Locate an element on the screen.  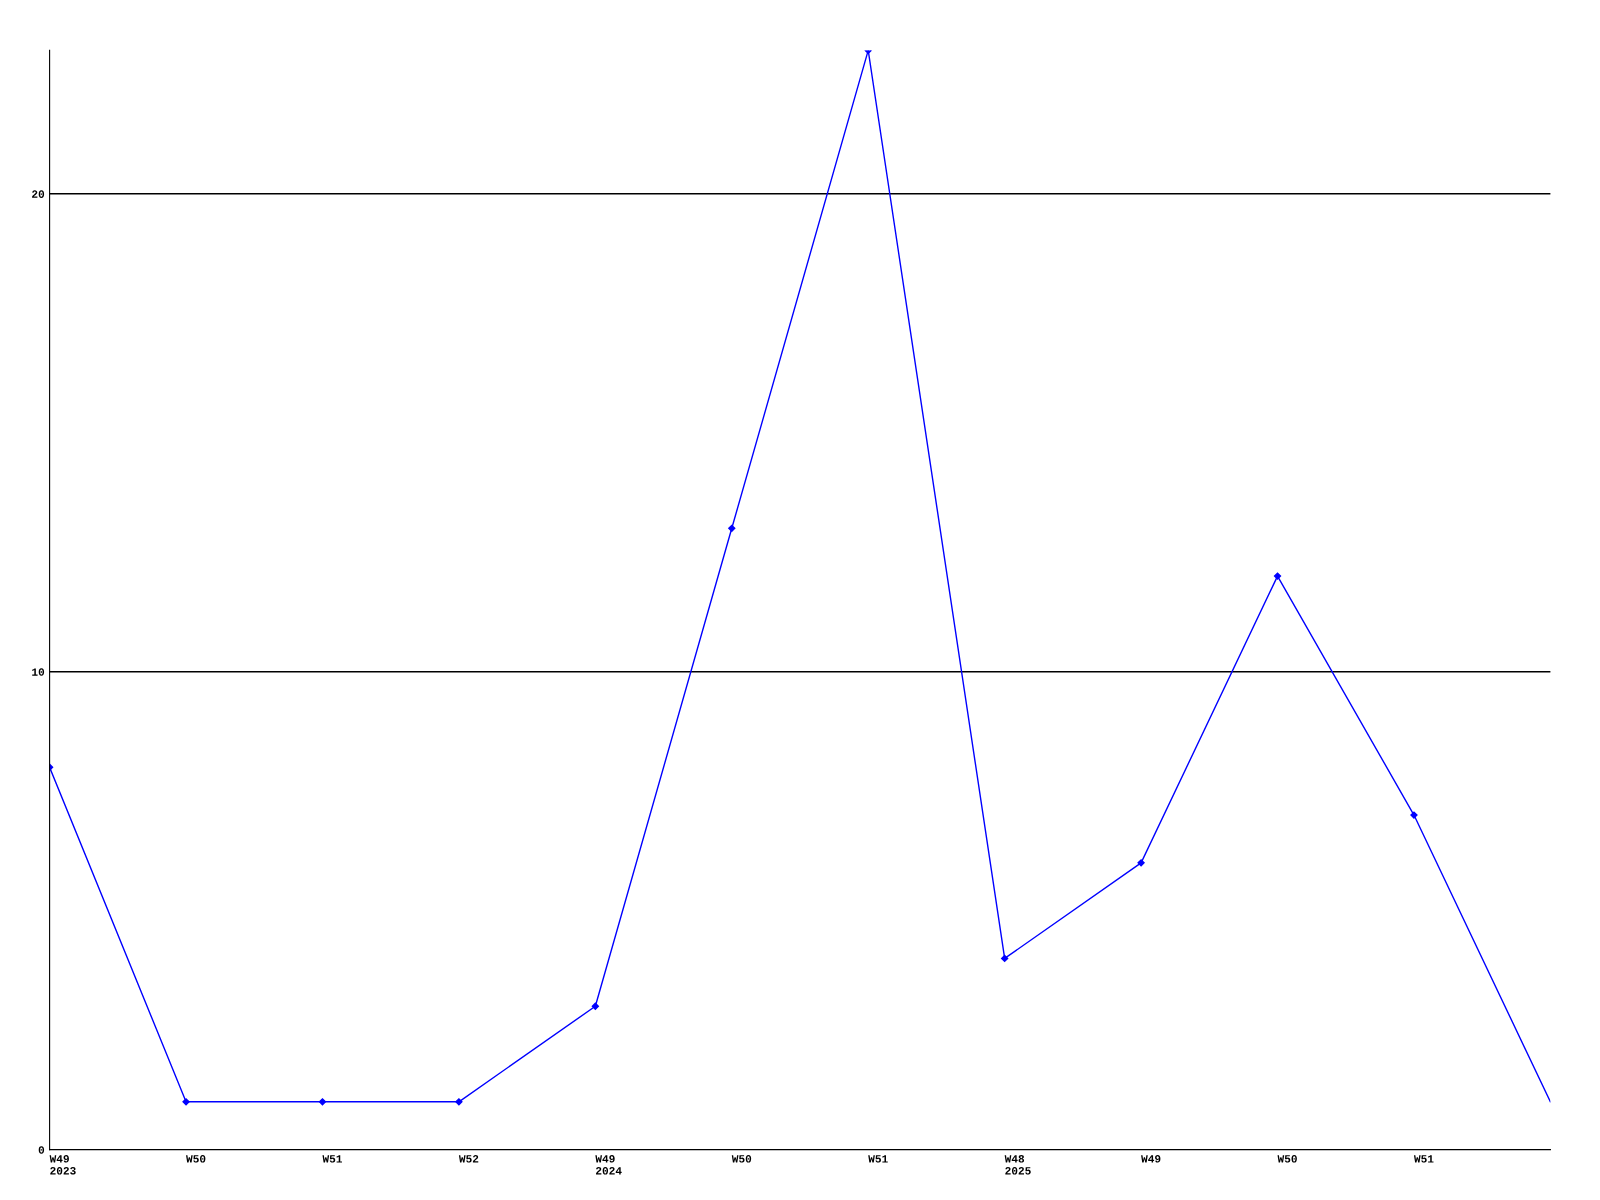
x-tick-label: W48 2025 is located at coordinates (1017, 1165).